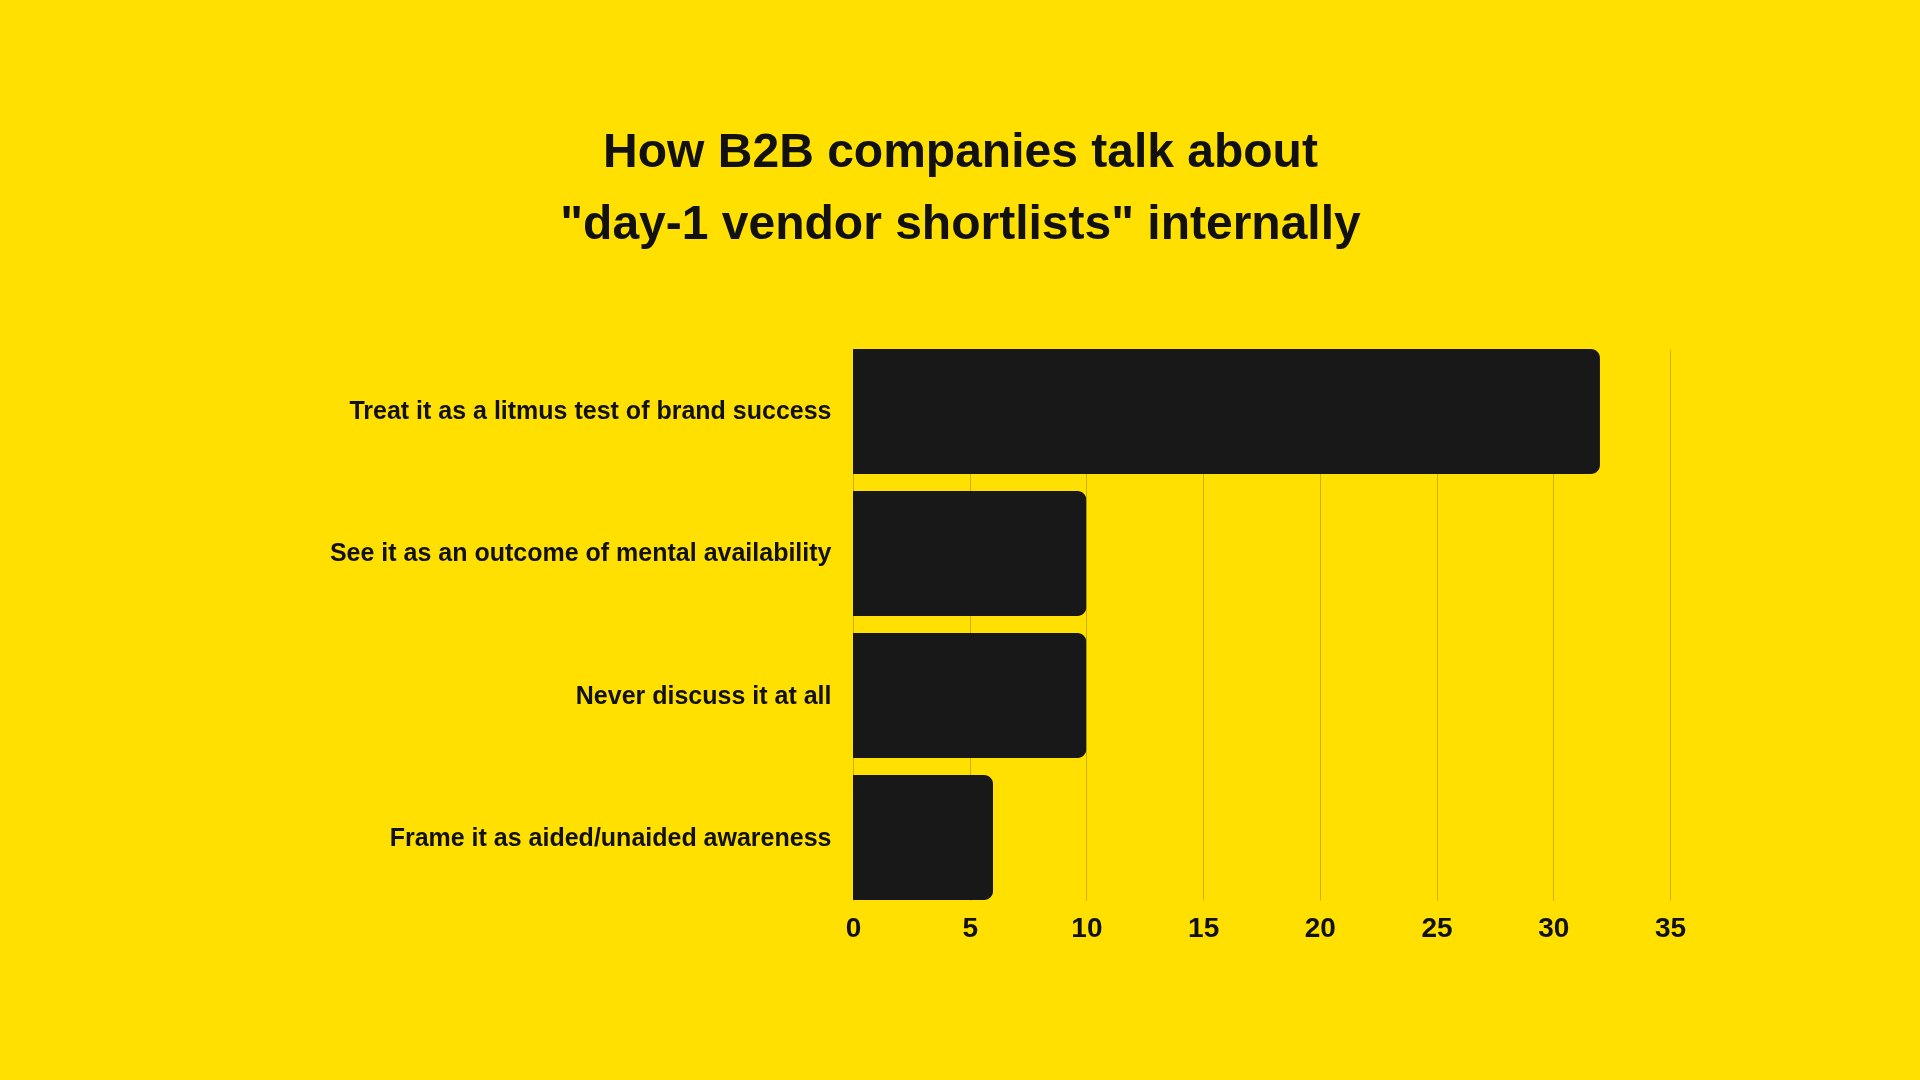 The height and width of the screenshot is (1080, 1920). What do you see at coordinates (703, 694) in the screenshot?
I see `y-tick-label: Never discuss it at all` at bounding box center [703, 694].